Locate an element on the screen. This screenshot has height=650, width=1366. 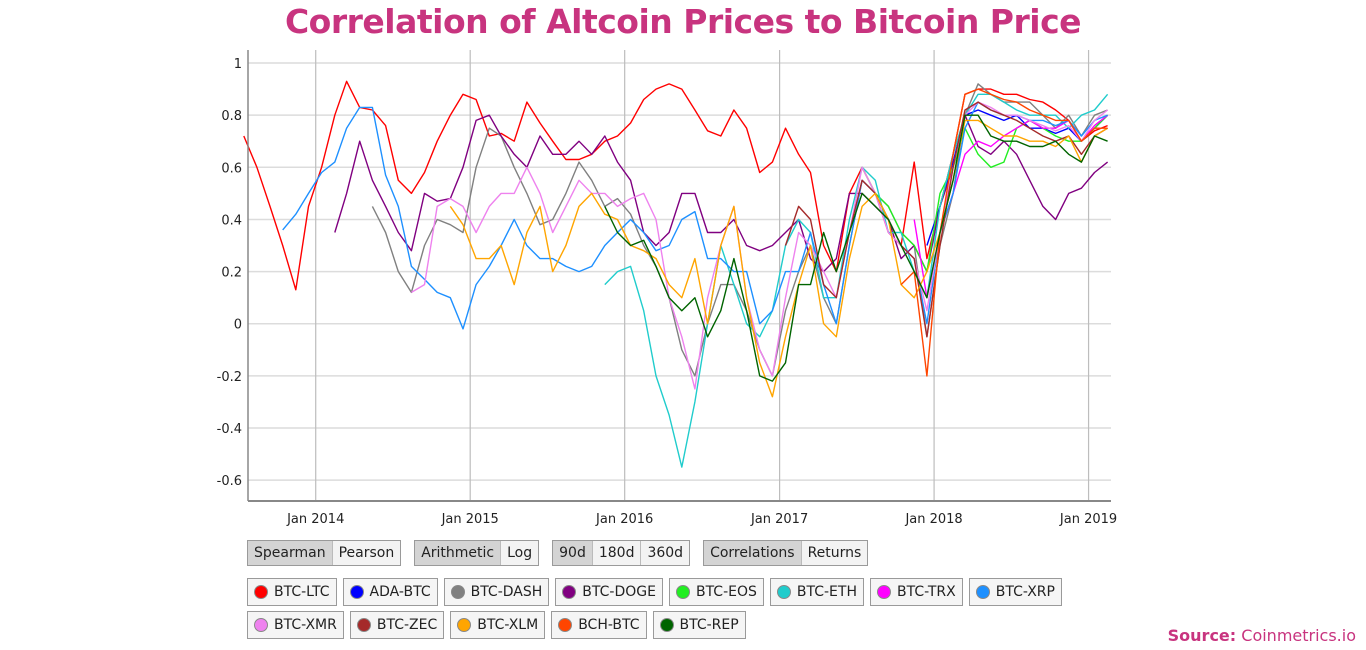
legend-label: BCH-BTC is located at coordinates (609, 625).